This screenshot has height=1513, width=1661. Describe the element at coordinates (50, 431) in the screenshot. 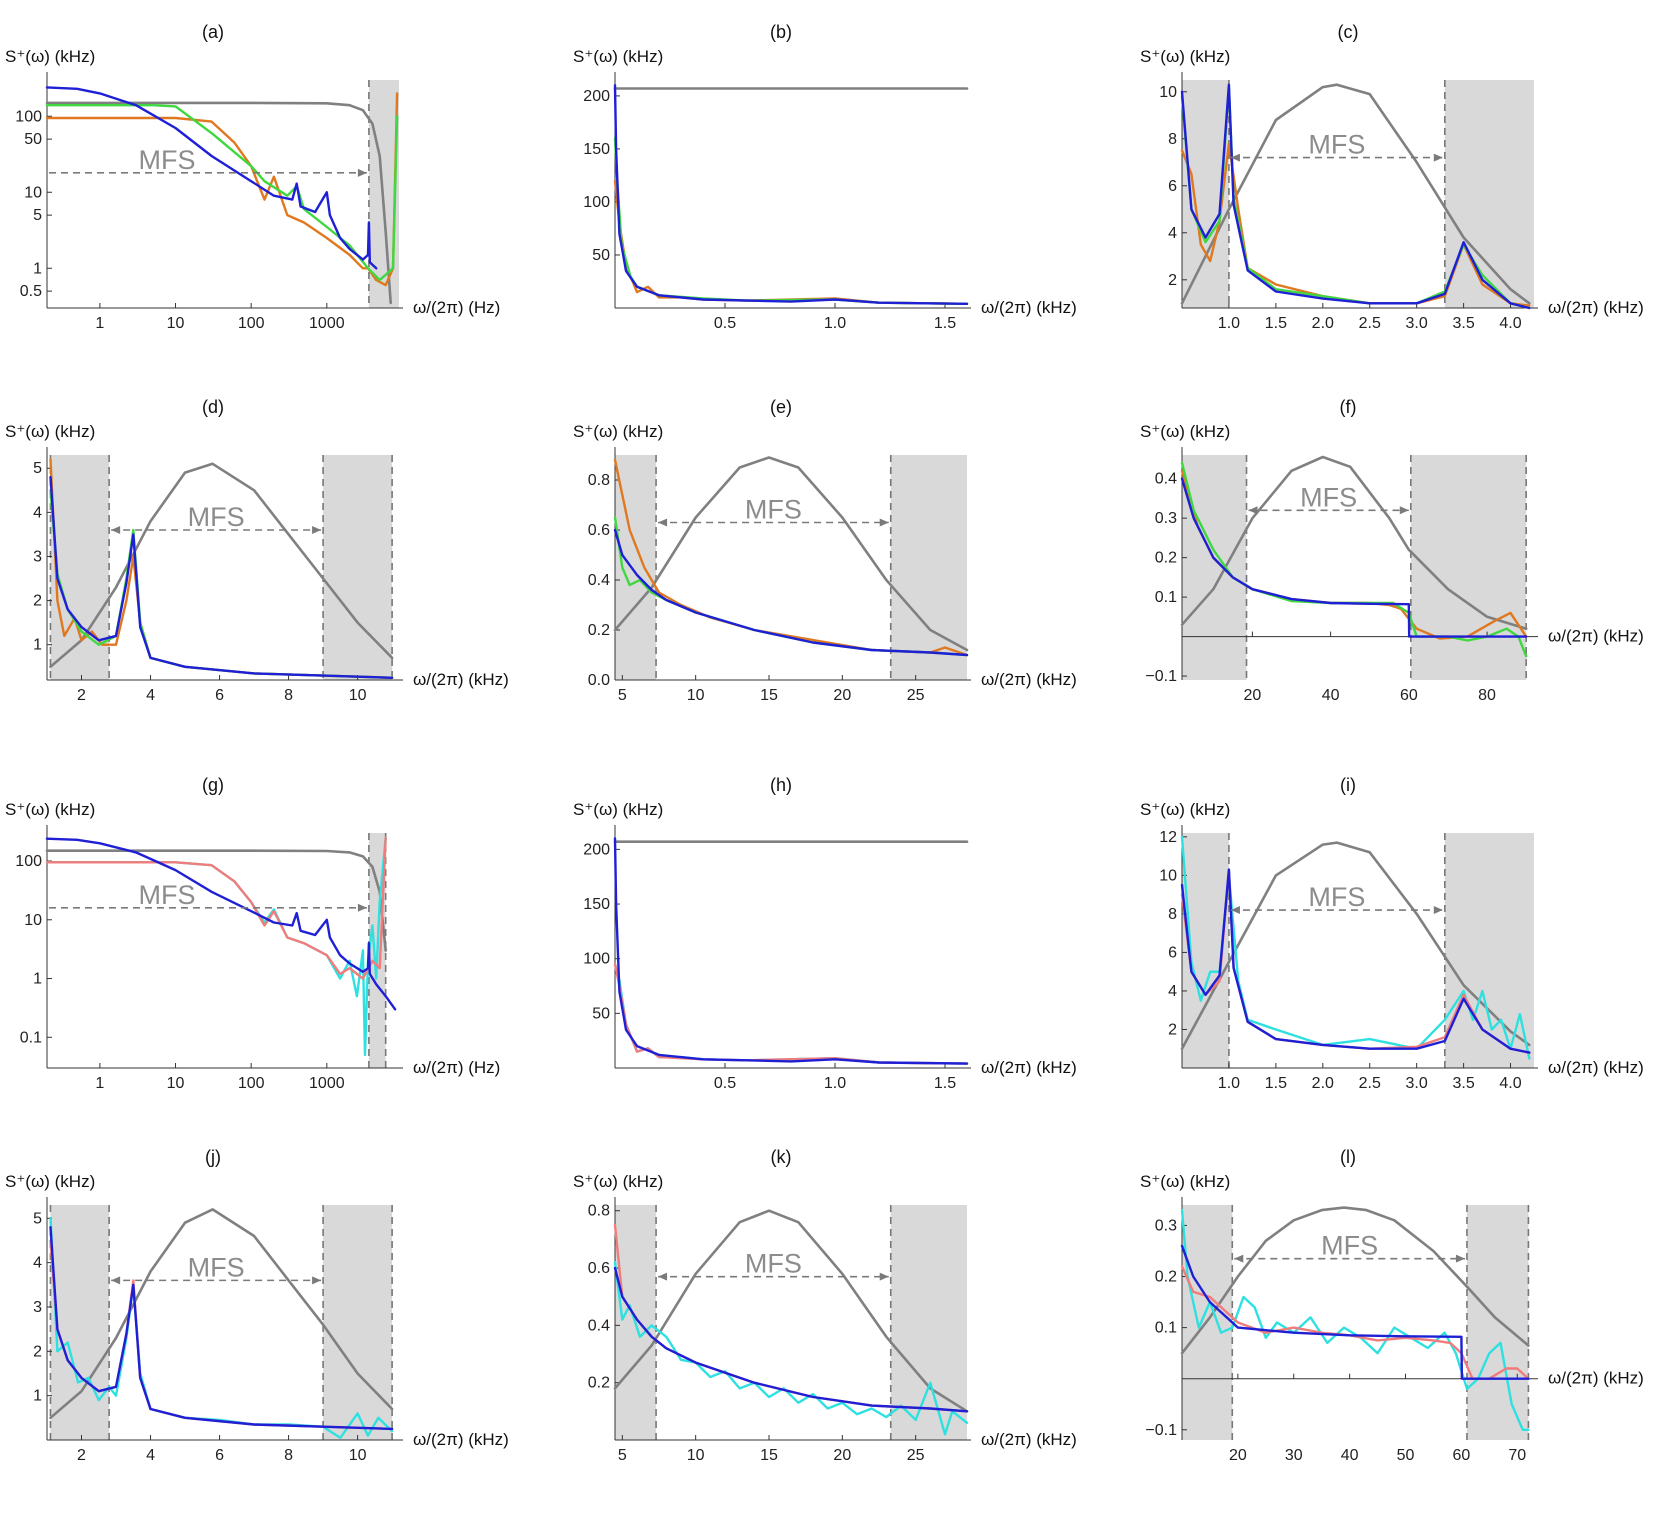

I see `panel-d-y-title: S⁺(ω) (kHz)` at that location.